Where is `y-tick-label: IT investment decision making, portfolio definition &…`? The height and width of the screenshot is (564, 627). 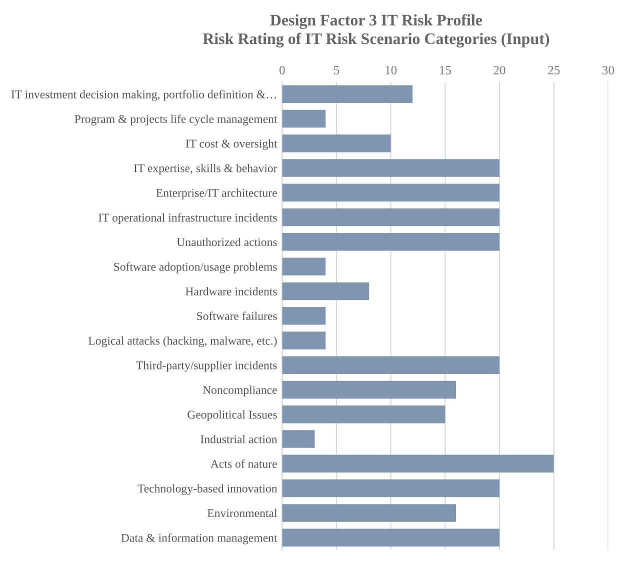 y-tick-label: IT investment decision making, portfolio definition &… is located at coordinates (143, 95).